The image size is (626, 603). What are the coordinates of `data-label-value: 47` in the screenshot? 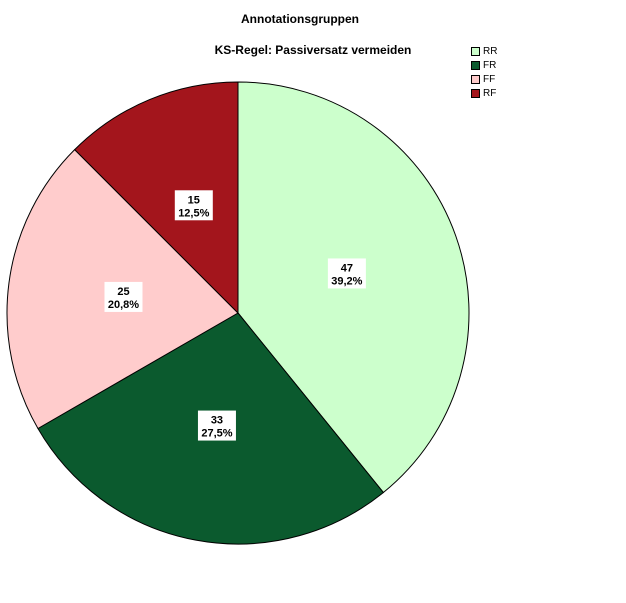 It's located at (347, 268).